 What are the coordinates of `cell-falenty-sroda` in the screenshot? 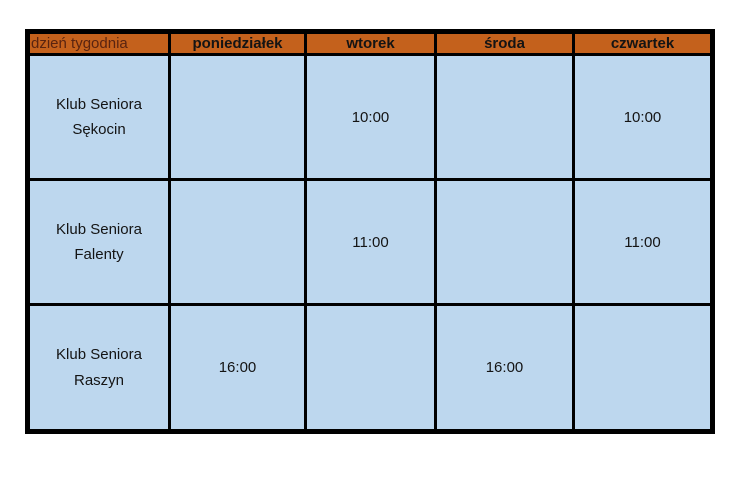 It's located at (504, 242).